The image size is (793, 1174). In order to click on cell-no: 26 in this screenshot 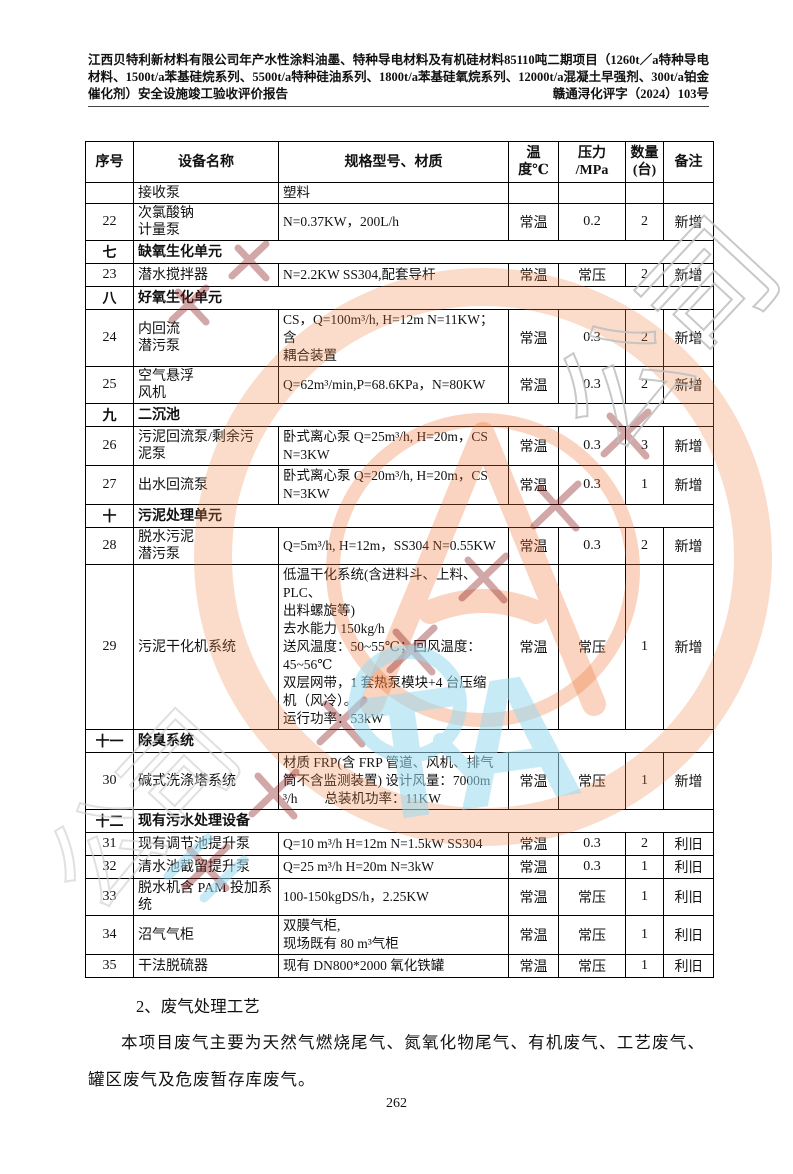, I will do `click(109, 446)`.